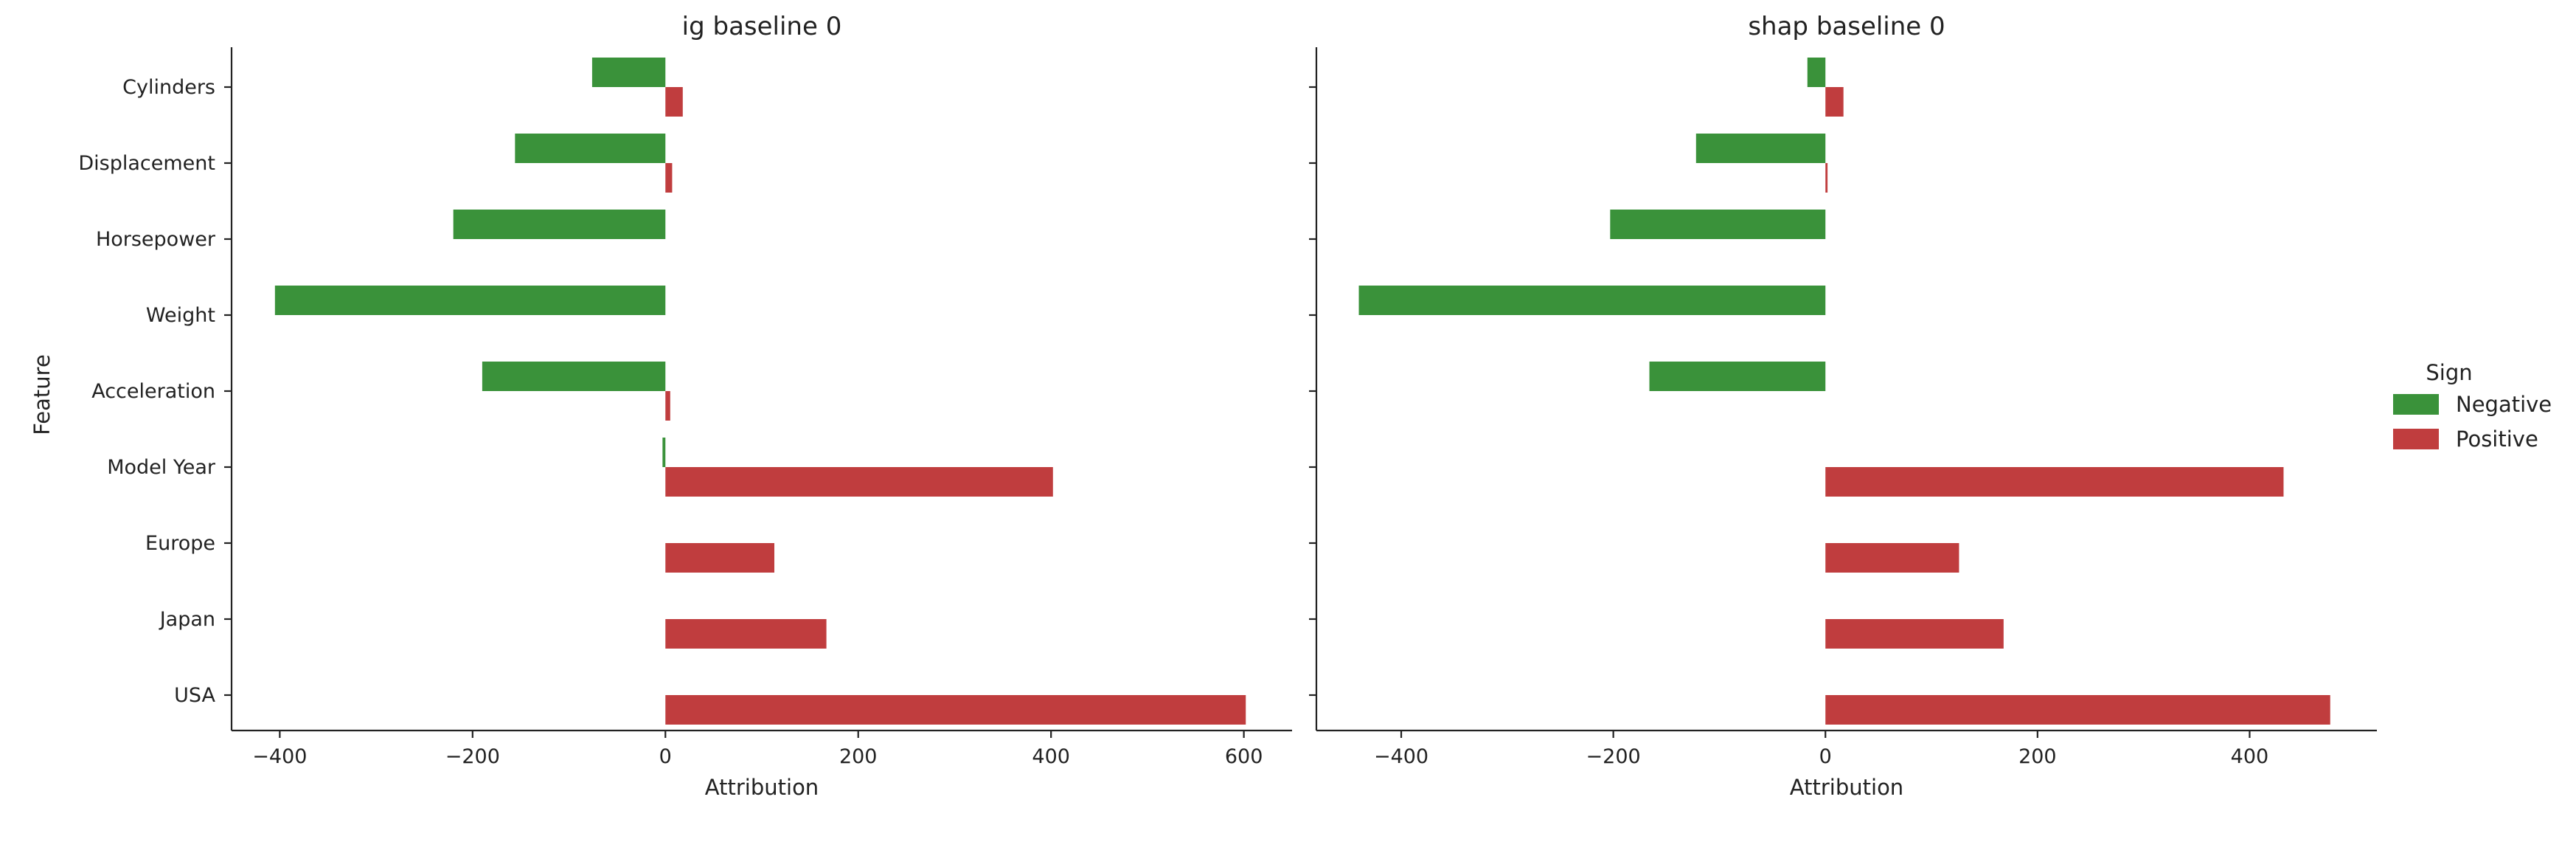  Describe the element at coordinates (180, 544) in the screenshot. I see `y-tick-label-europe: Europe` at that location.